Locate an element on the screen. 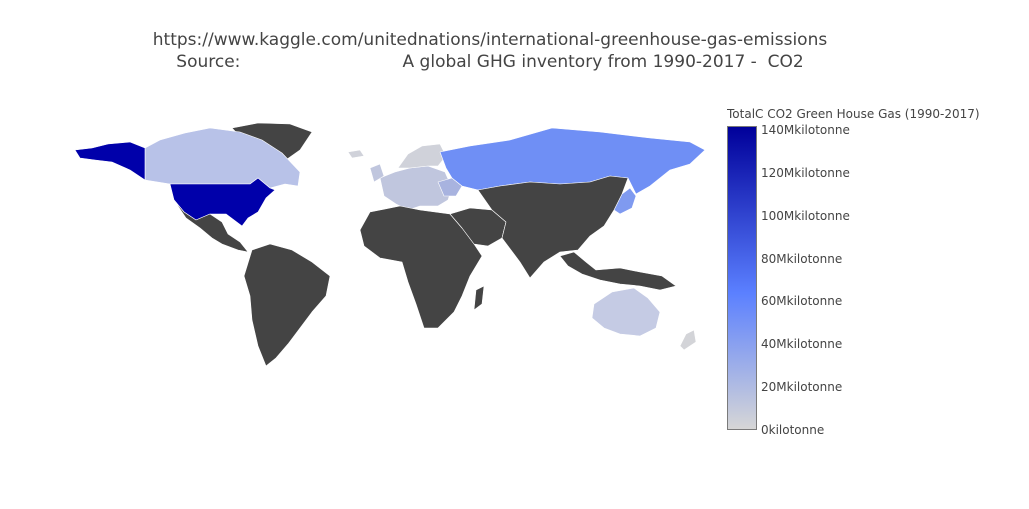  colorbar-tick-label: 40Mkilotonne is located at coordinates (802, 344).